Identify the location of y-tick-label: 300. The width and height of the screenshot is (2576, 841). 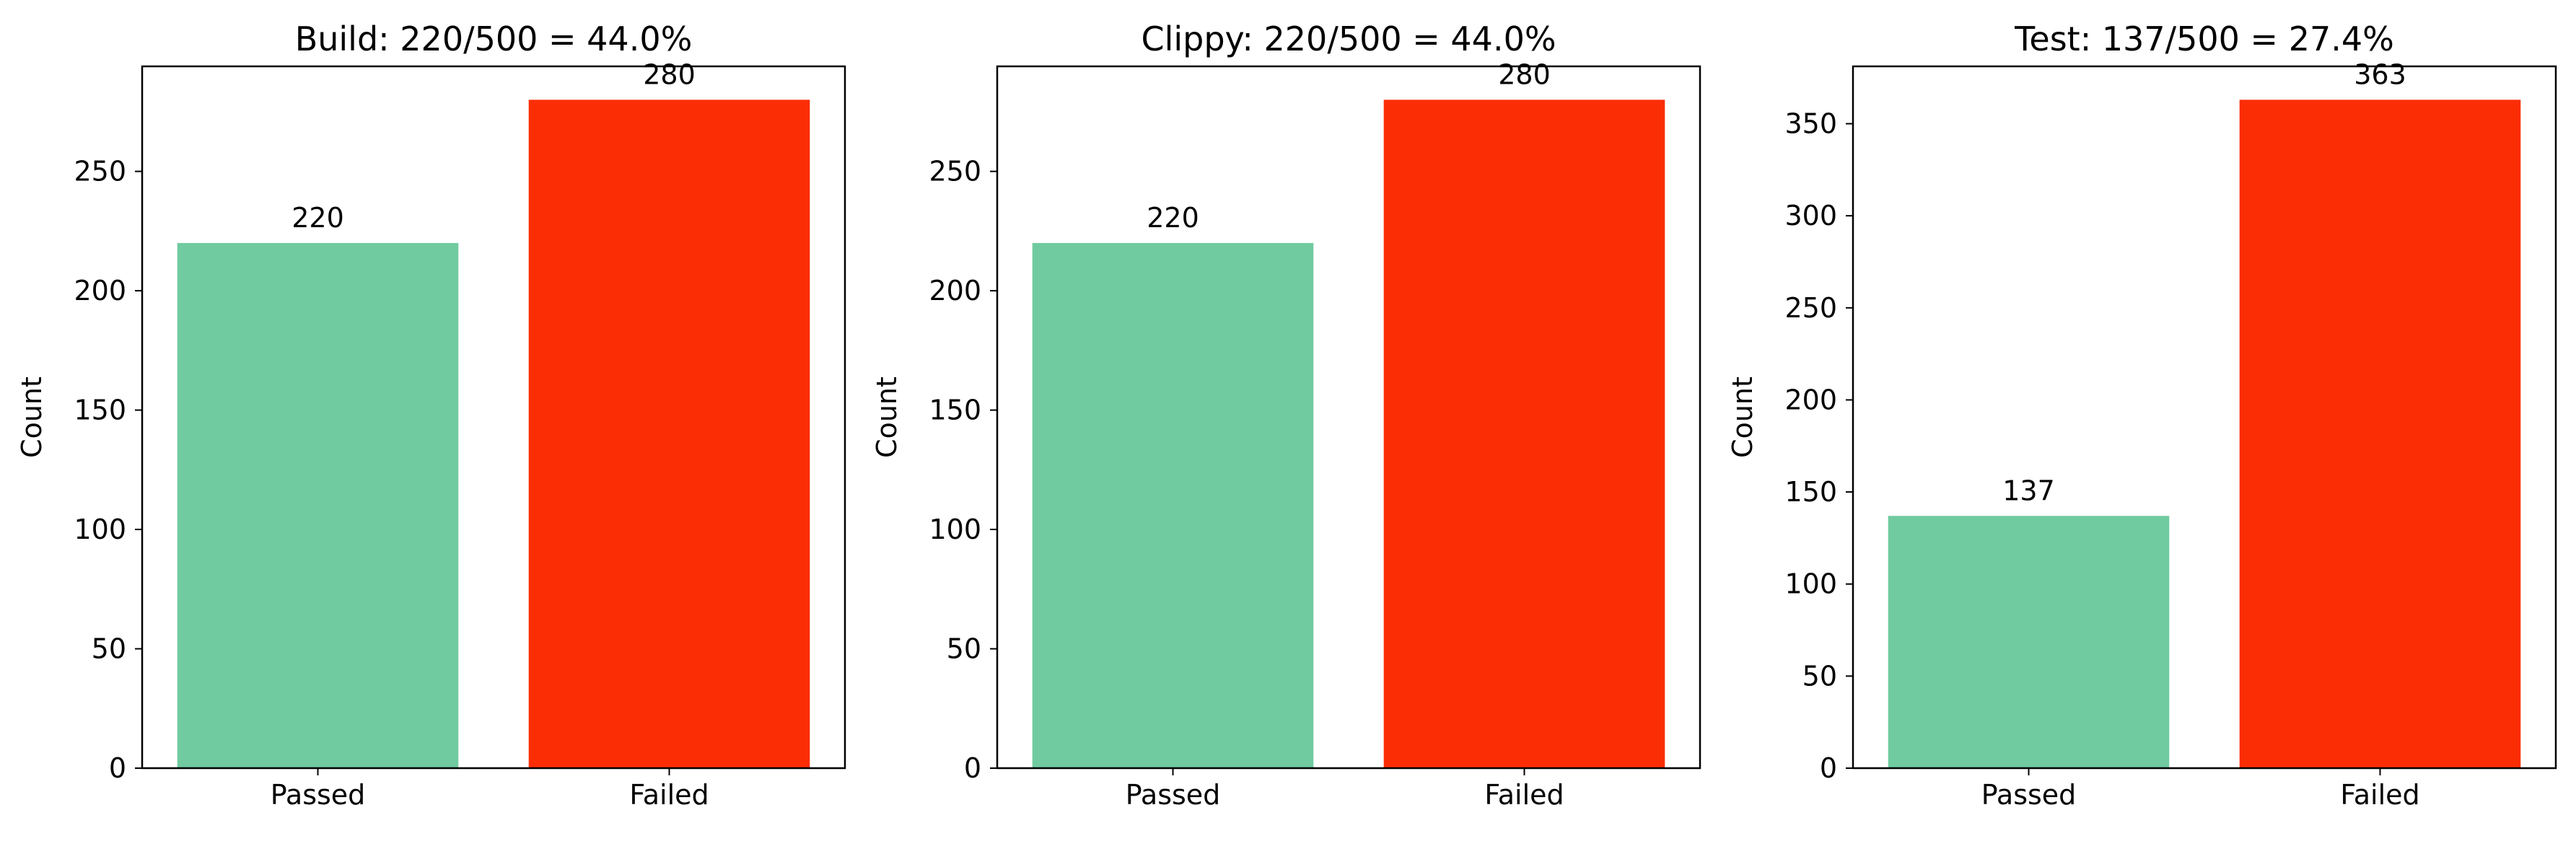
(1810, 216).